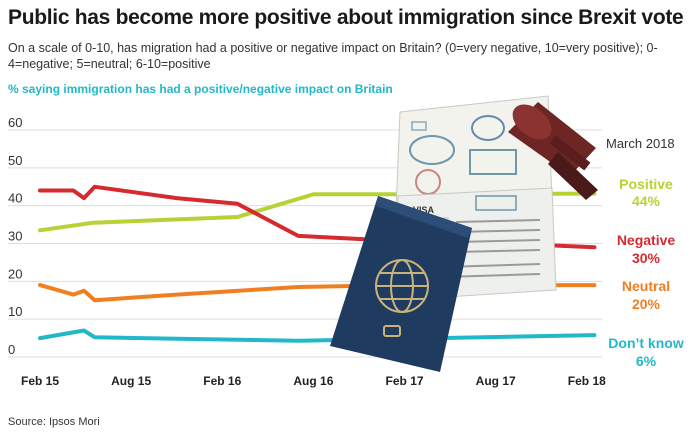 The height and width of the screenshot is (436, 700). Describe the element at coordinates (424, 210) in the screenshot. I see `visa-label: VISA` at that location.